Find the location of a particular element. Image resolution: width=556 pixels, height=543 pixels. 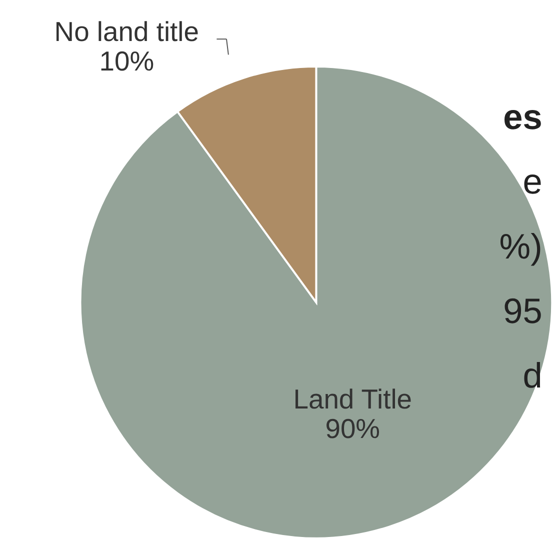

data-label: 10% is located at coordinates (126, 60).